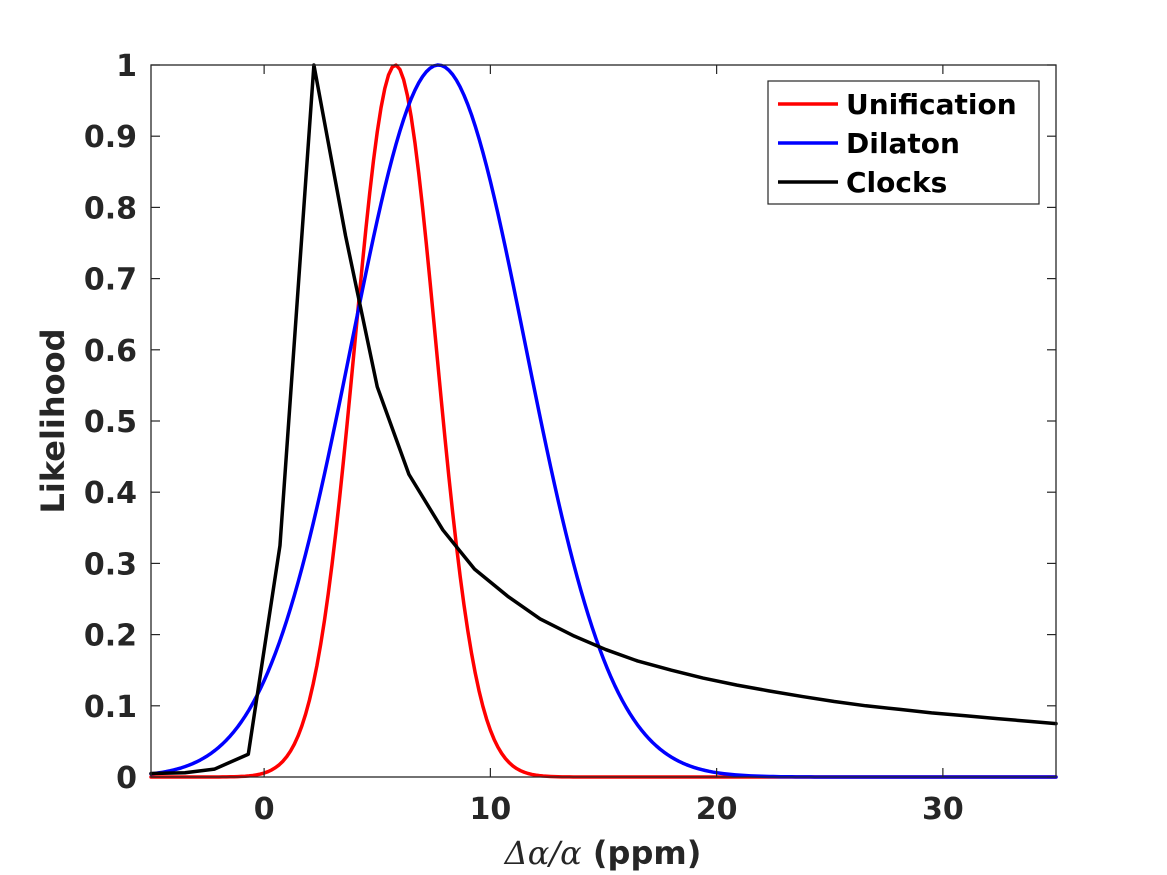  Describe the element at coordinates (602, 853) in the screenshot. I see `x-axis-label: Δα/α (ppm)` at that location.